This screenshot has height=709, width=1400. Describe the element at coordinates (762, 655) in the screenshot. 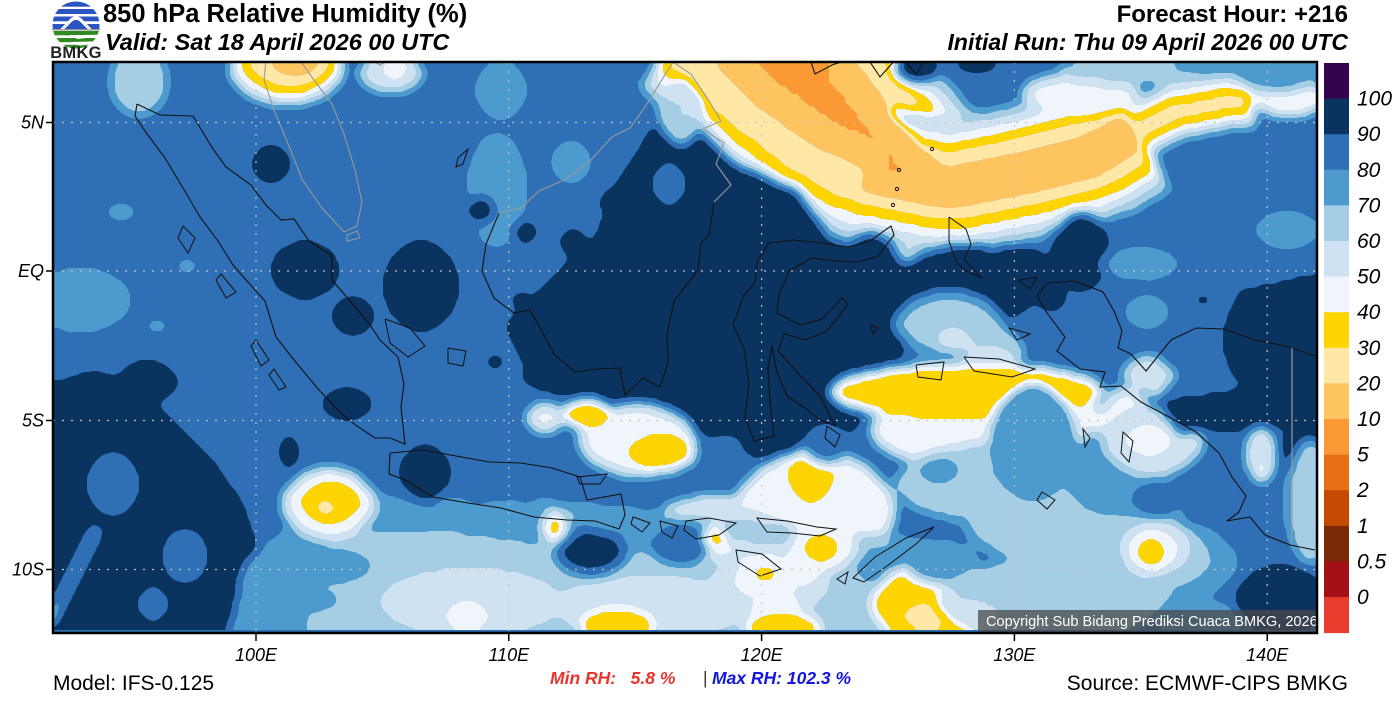

I see `svg-text: 120E` at that location.